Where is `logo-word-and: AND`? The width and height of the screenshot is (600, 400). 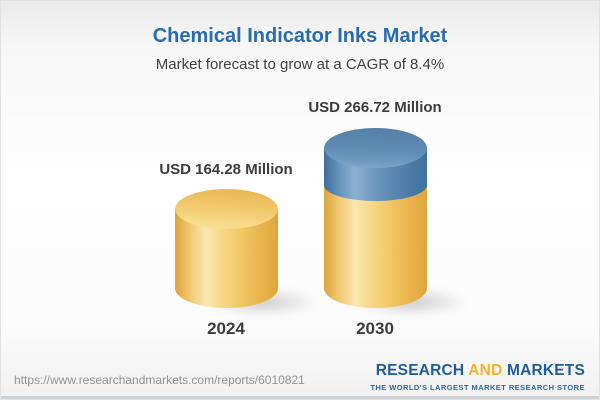 logo-word-and: AND is located at coordinates (485, 370).